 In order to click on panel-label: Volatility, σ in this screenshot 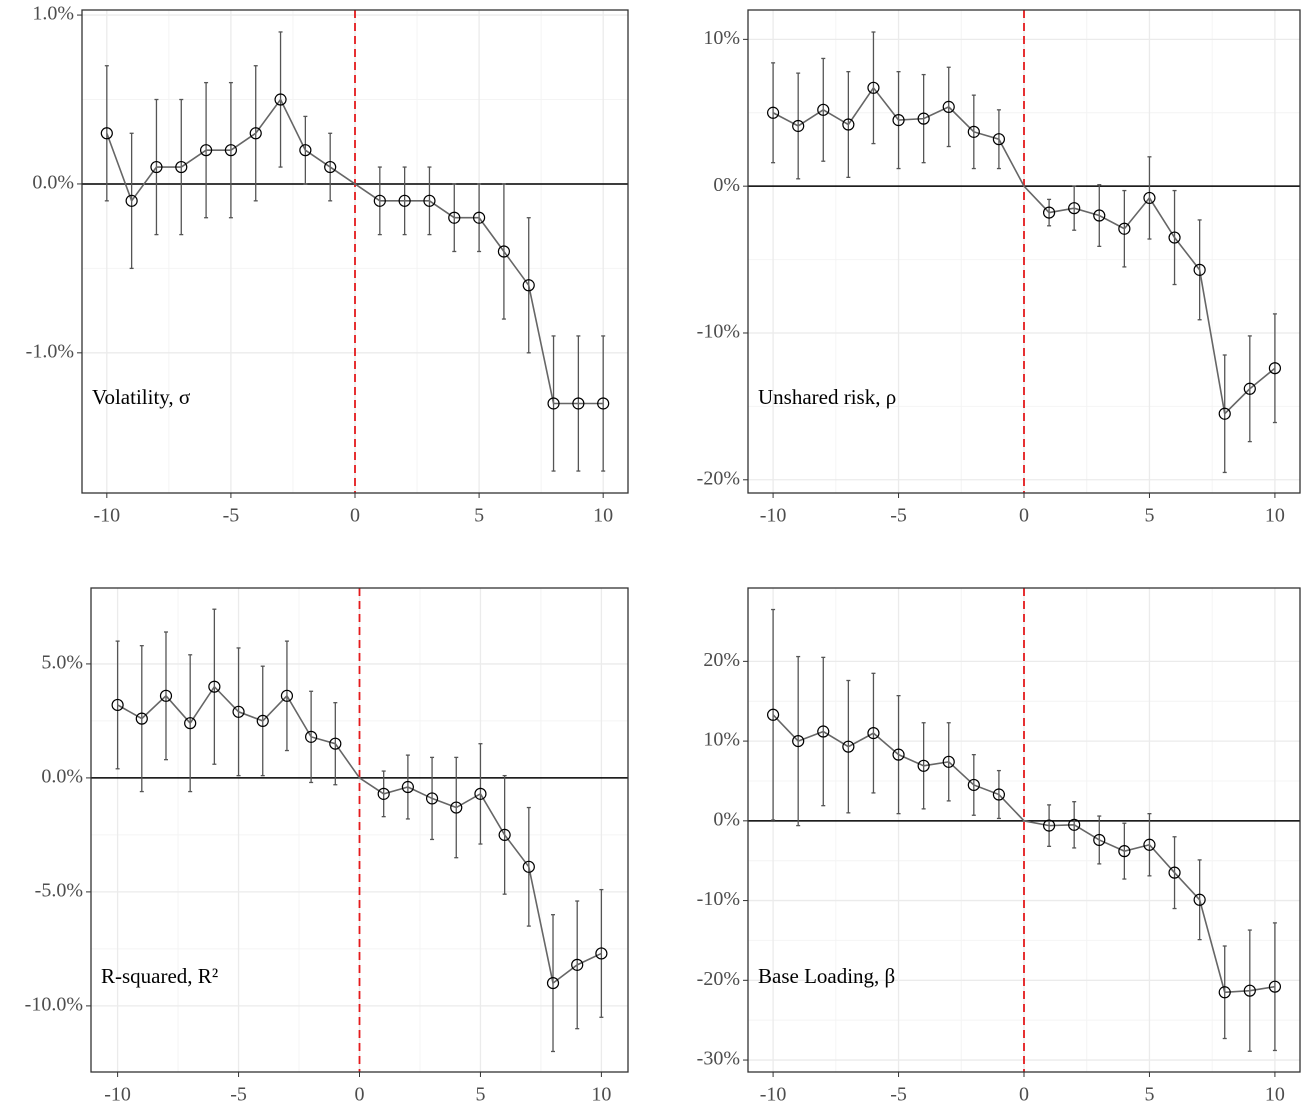, I will do `click(141, 397)`.